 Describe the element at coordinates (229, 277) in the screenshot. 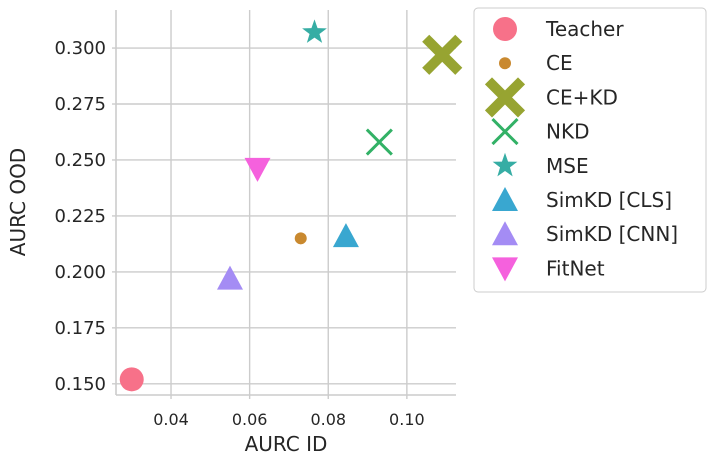

I see `point-simkd-cnn` at that location.